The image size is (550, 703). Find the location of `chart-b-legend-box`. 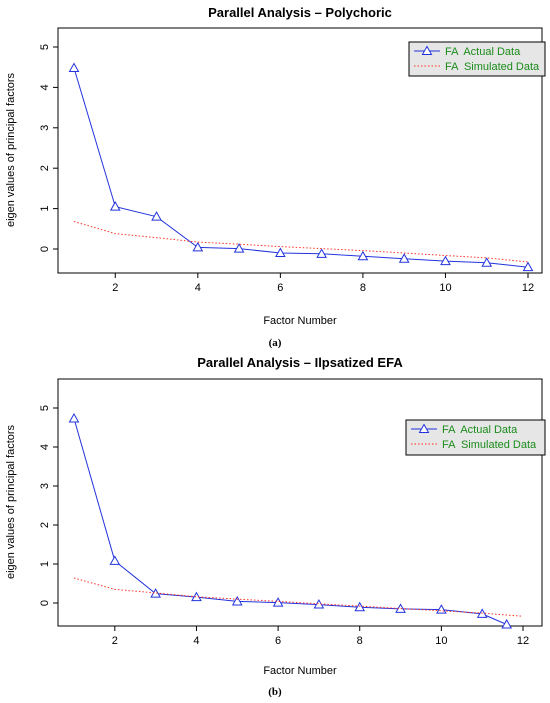

chart-b-legend-box is located at coordinates (475, 437).